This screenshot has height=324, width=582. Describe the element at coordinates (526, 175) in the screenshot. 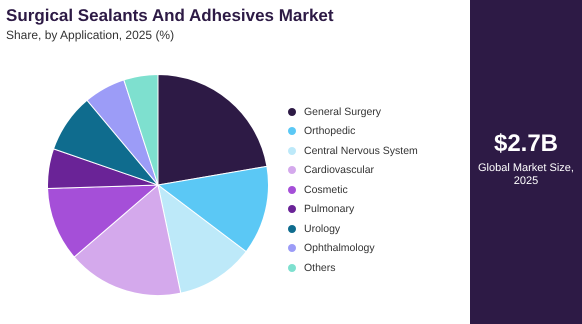

I see `text: Global Market Size, 2025` at that location.